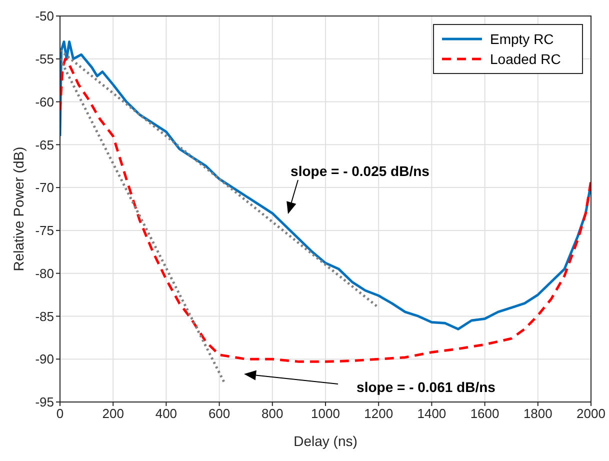 Image resolution: width=609 pixels, height=461 pixels. I want to click on y-tick-label: -70, so click(44, 188).